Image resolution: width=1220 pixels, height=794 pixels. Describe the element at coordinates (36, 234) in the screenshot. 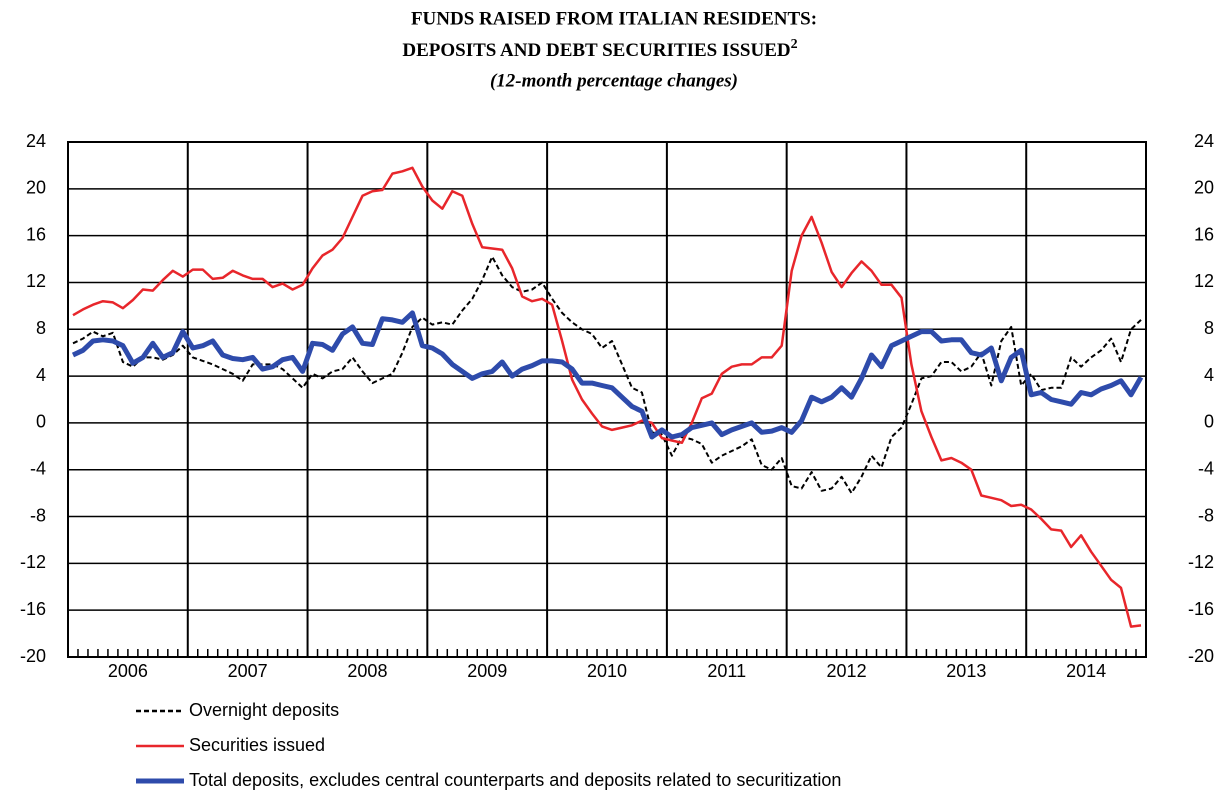

I see `y-tick-label: 16` at that location.